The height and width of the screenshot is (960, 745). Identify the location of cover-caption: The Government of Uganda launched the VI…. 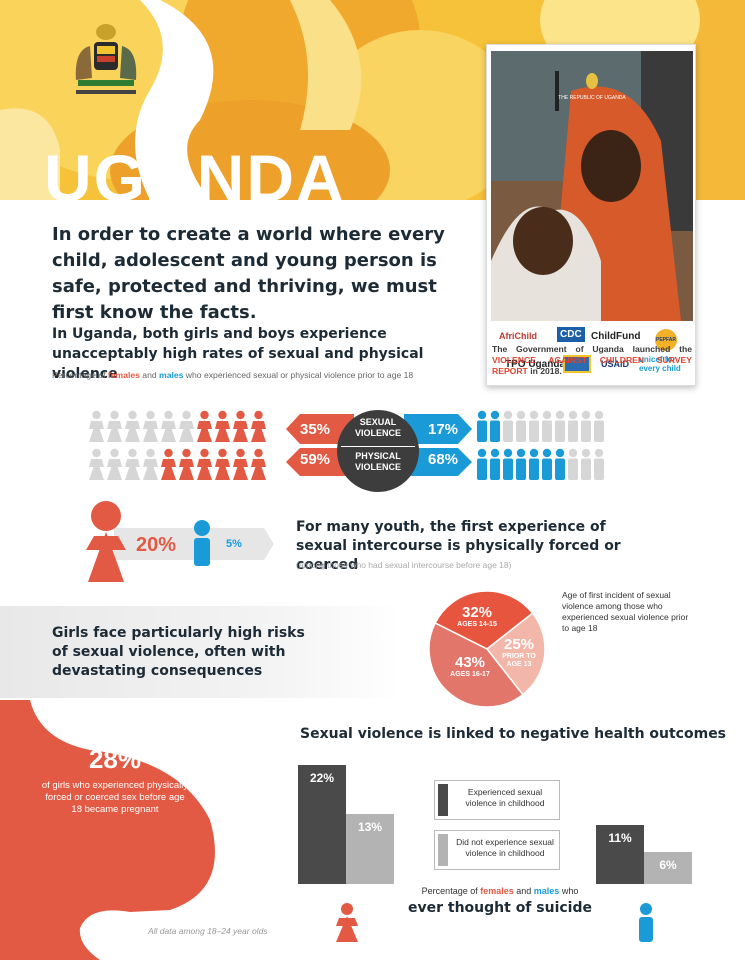
(592, 360).